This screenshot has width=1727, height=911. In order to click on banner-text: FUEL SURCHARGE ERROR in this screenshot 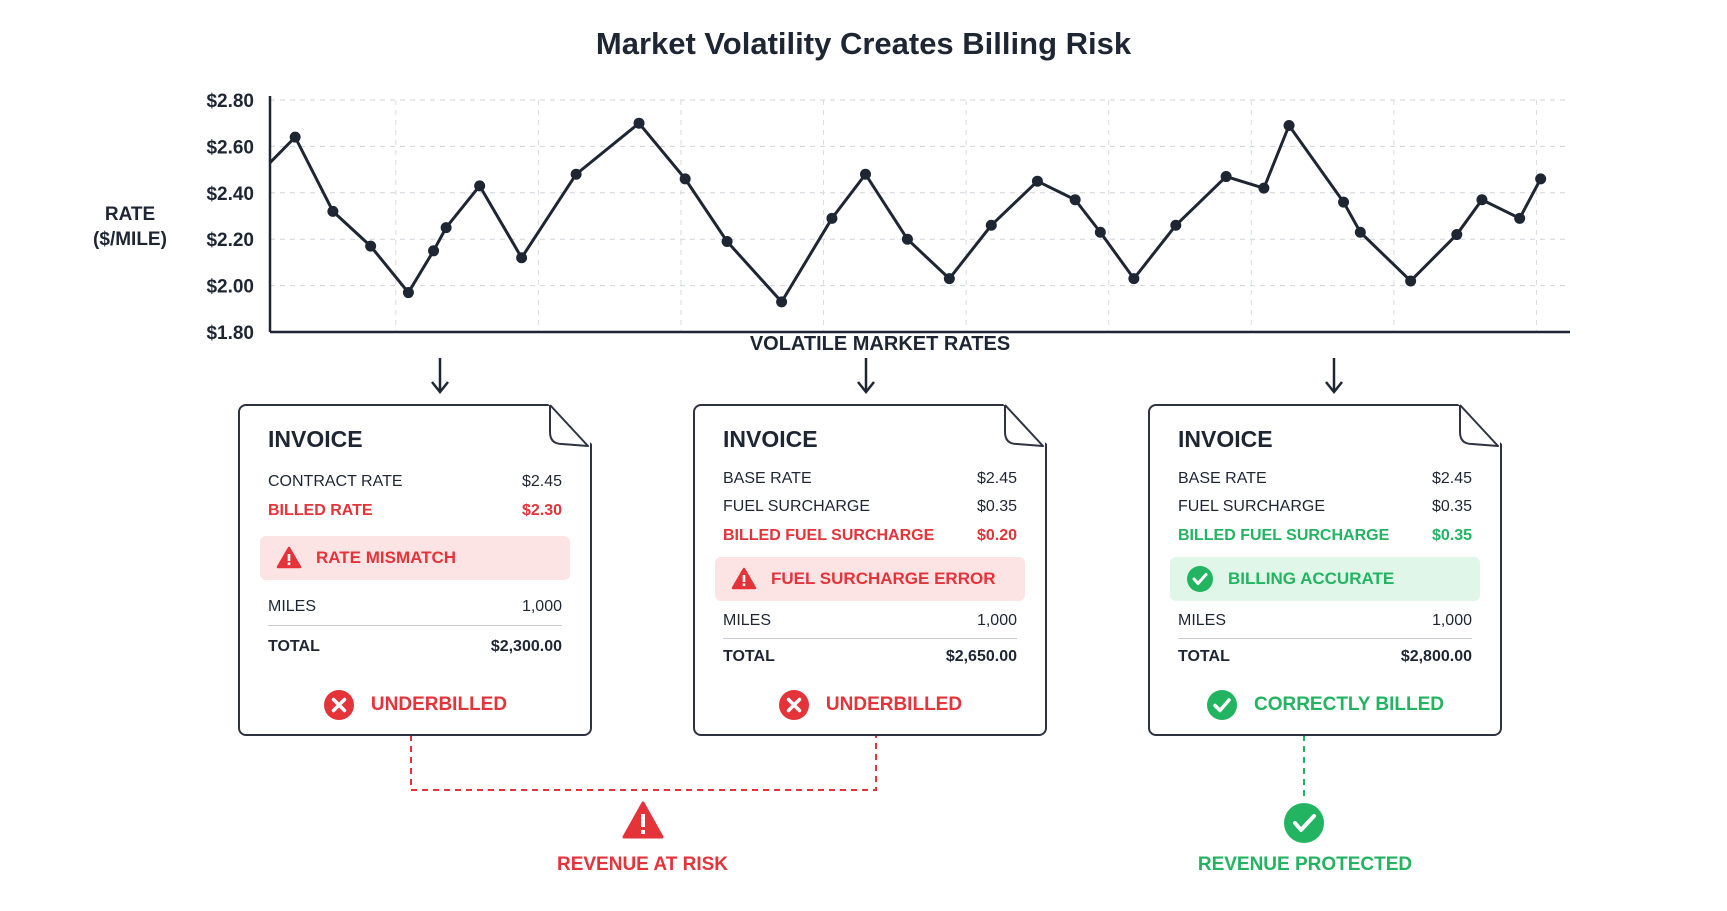, I will do `click(883, 578)`.